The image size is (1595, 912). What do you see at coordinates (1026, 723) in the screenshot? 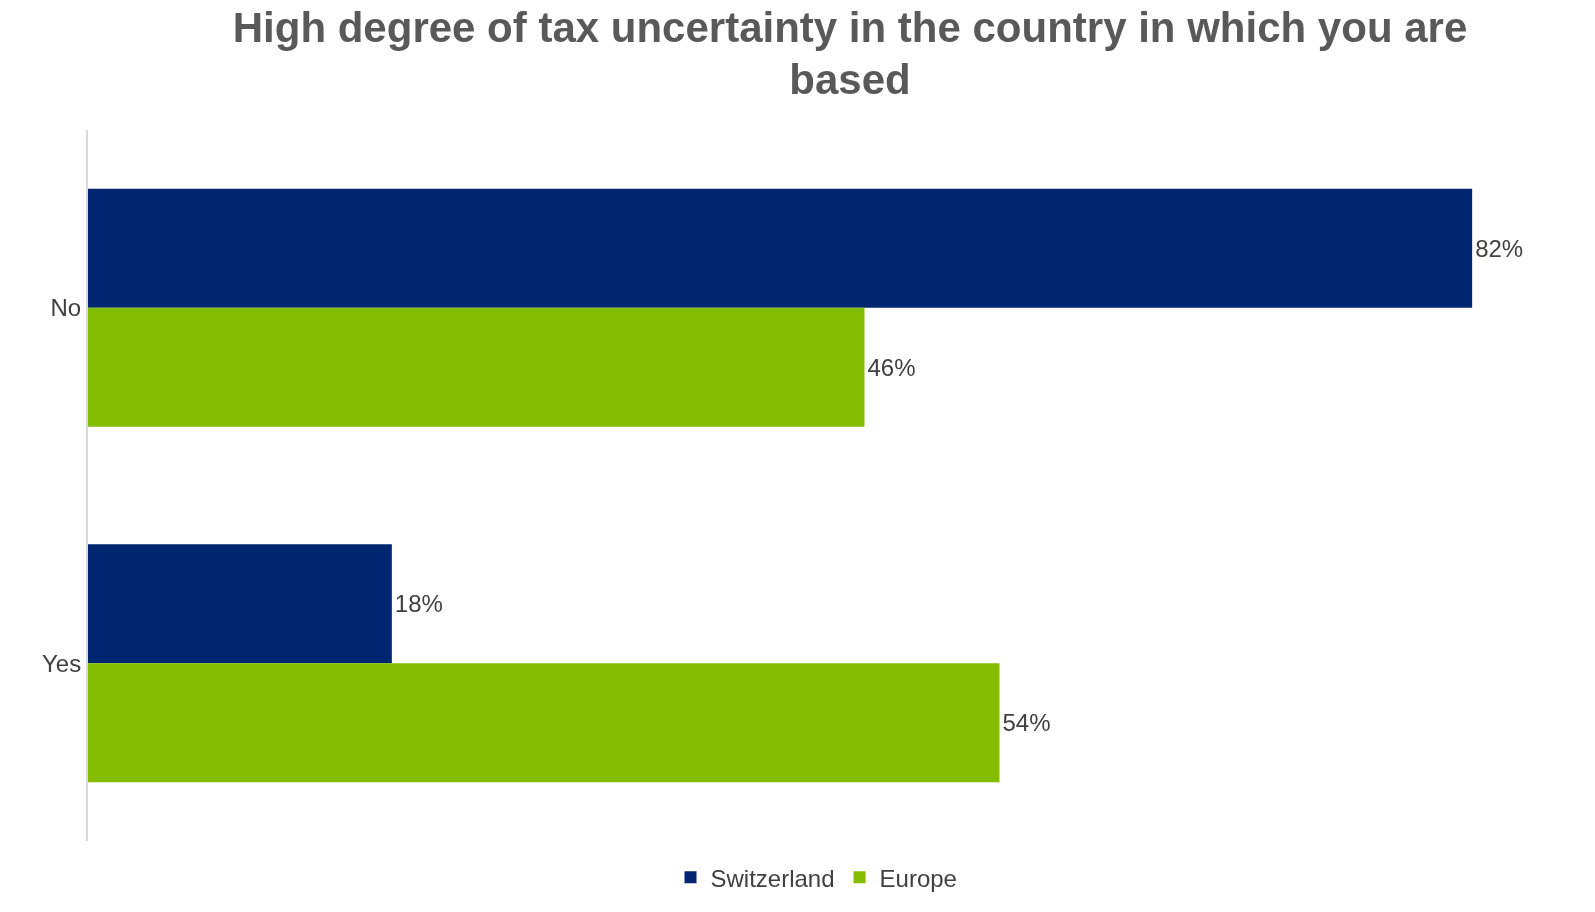
I see `data-label: 54%` at bounding box center [1026, 723].